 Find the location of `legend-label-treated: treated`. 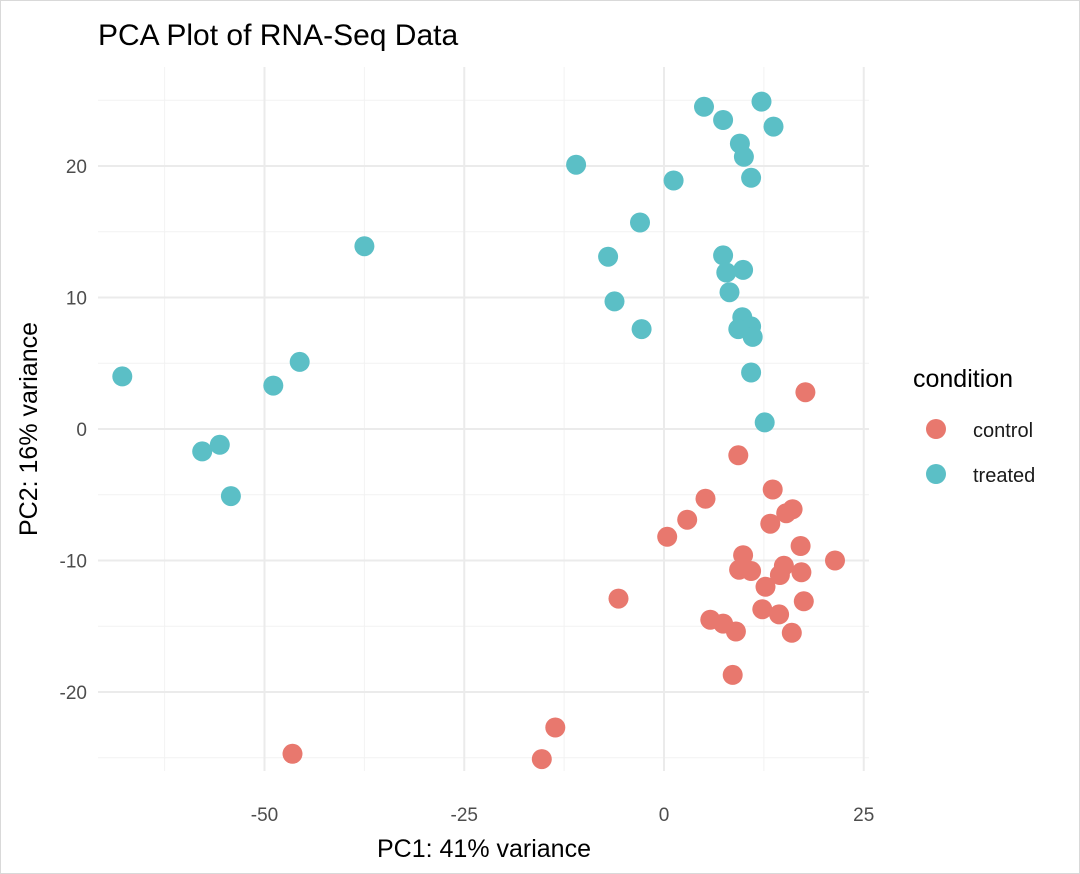

legend-label-treated: treated is located at coordinates (1004, 476).